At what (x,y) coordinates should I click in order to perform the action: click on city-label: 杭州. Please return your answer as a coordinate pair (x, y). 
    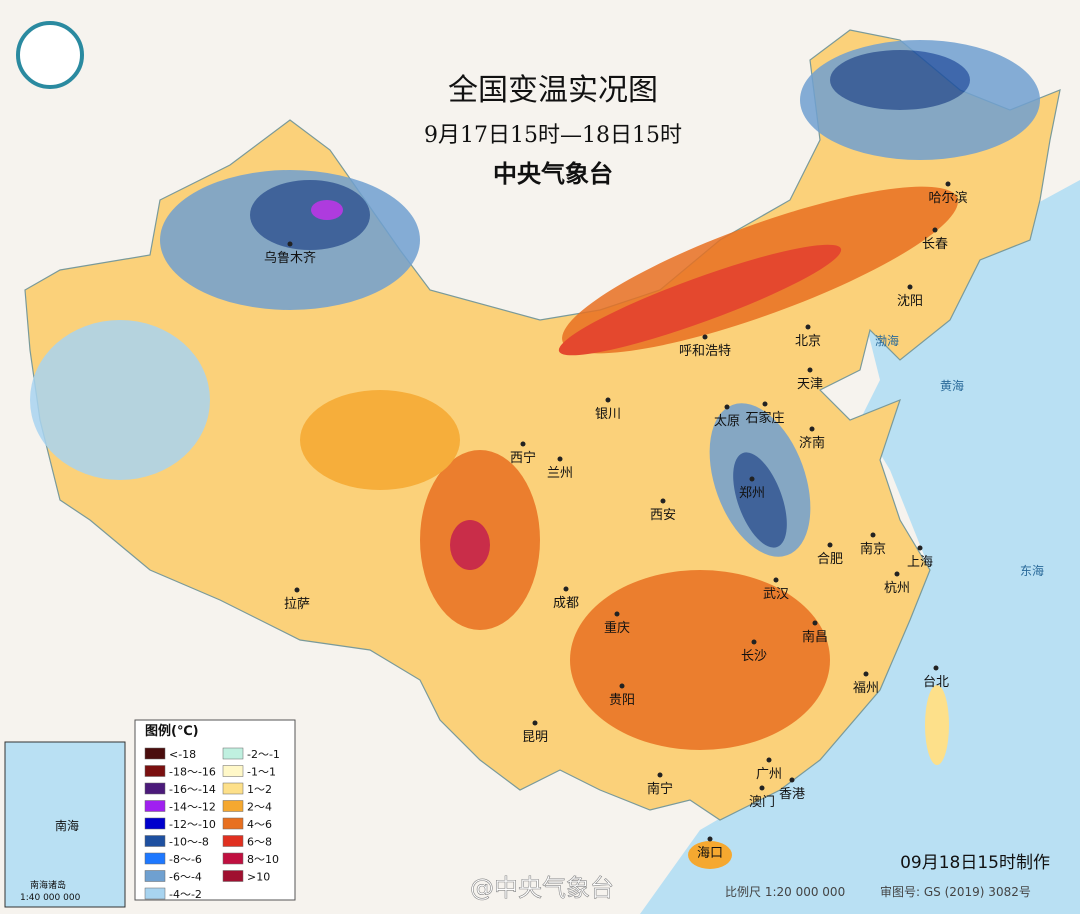
    Looking at the image, I should click on (897, 588).